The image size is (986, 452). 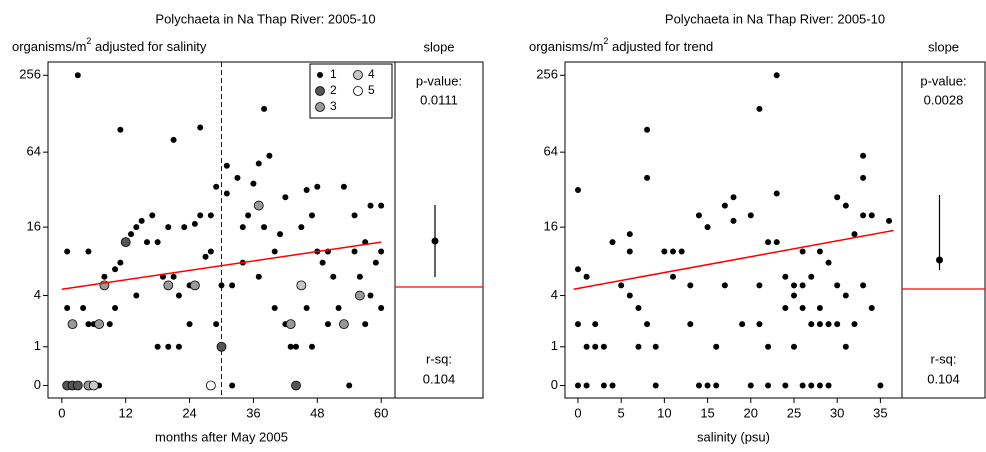 What do you see at coordinates (317, 412) in the screenshot?
I see `x-tick-label: 48` at bounding box center [317, 412].